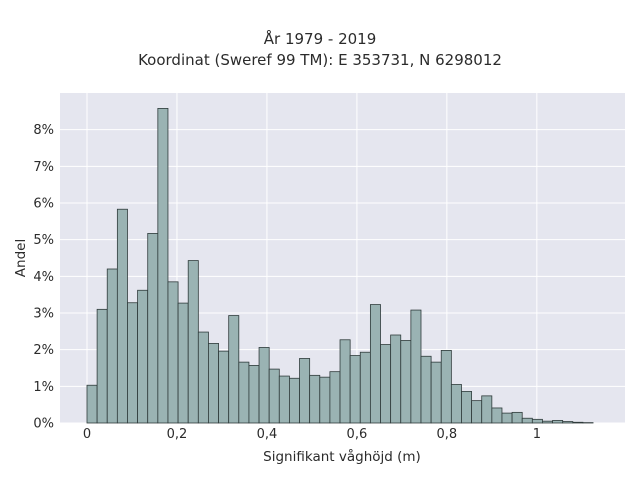 Image resolution: width=640 pixels, height=480 pixels. What do you see at coordinates (447, 434) in the screenshot?
I see `x-tick-label: 0,8` at bounding box center [447, 434].